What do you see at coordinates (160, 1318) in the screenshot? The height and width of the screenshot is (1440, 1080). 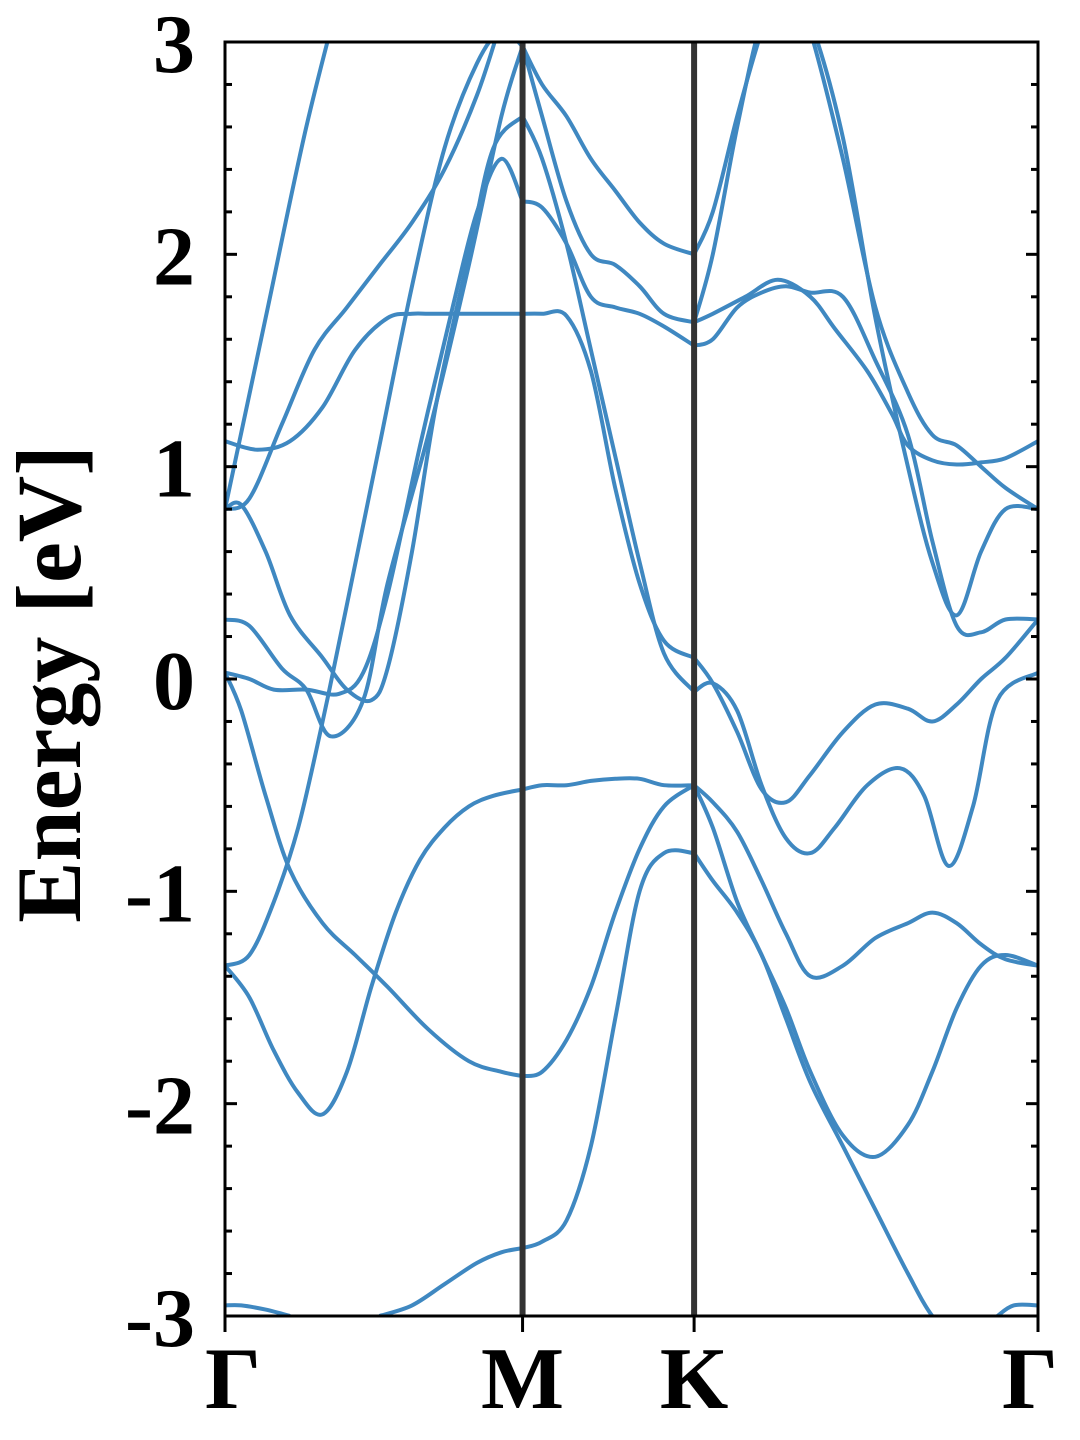 I see `y-tick-label: -3` at bounding box center [160, 1318].